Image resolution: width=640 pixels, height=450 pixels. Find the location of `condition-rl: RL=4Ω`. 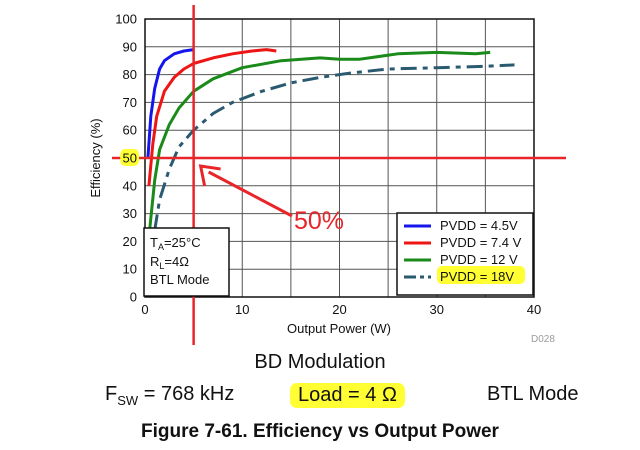

condition-rl: RL=4Ω is located at coordinates (169, 262).